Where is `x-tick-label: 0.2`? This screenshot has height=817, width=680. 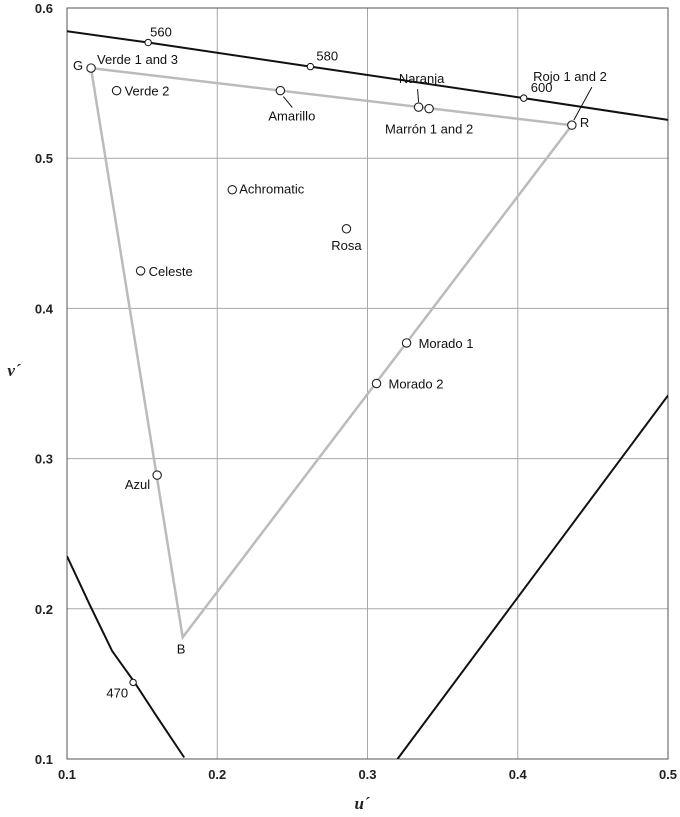
x-tick-label: 0.2 is located at coordinates (217, 774).